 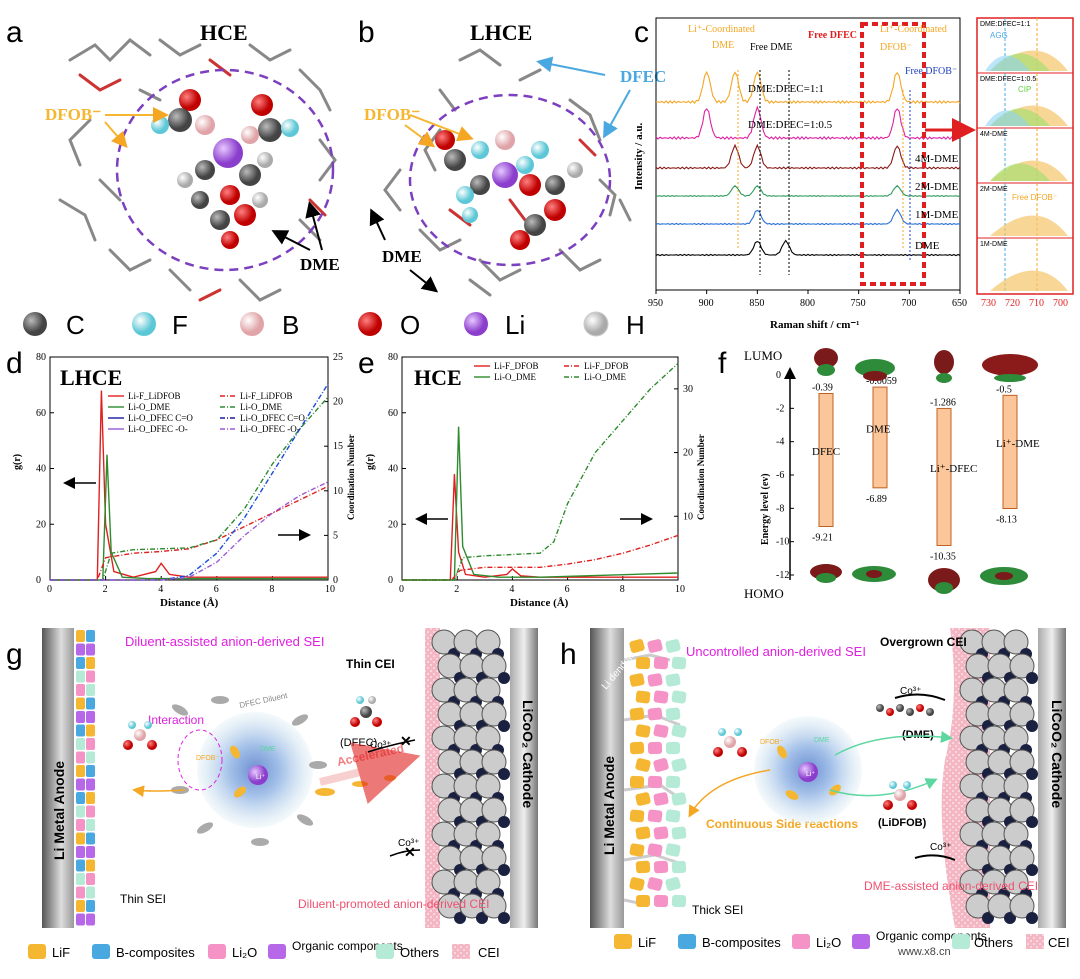 I want to click on h-dme-label: (DME), so click(x=918, y=735).